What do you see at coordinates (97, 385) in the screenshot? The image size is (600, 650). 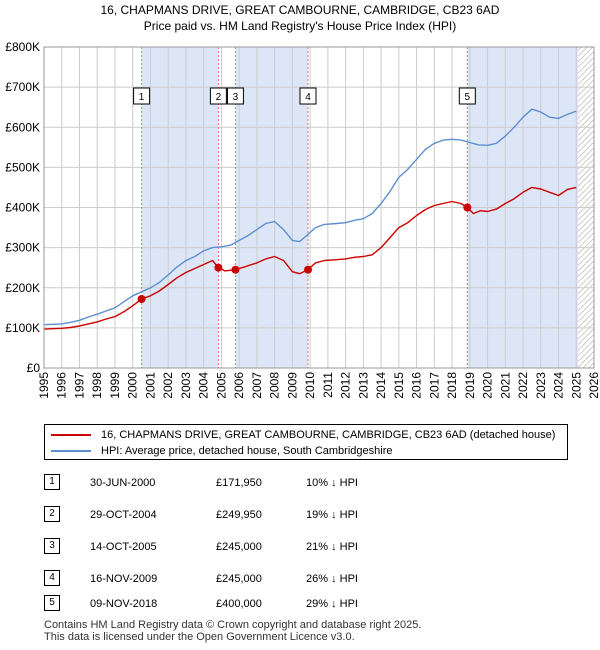 I see `x-tick-label: 1998` at bounding box center [97, 385].